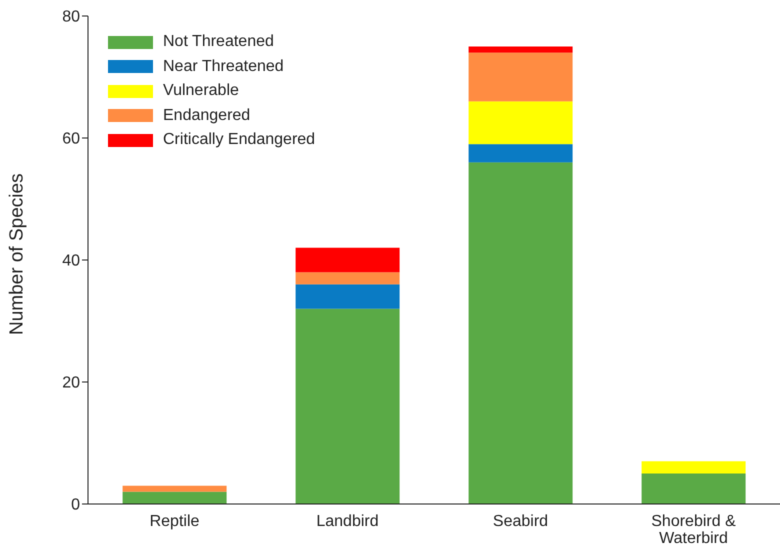  Describe the element at coordinates (175, 521) in the screenshot. I see `x-tick-label: Reptile` at that location.